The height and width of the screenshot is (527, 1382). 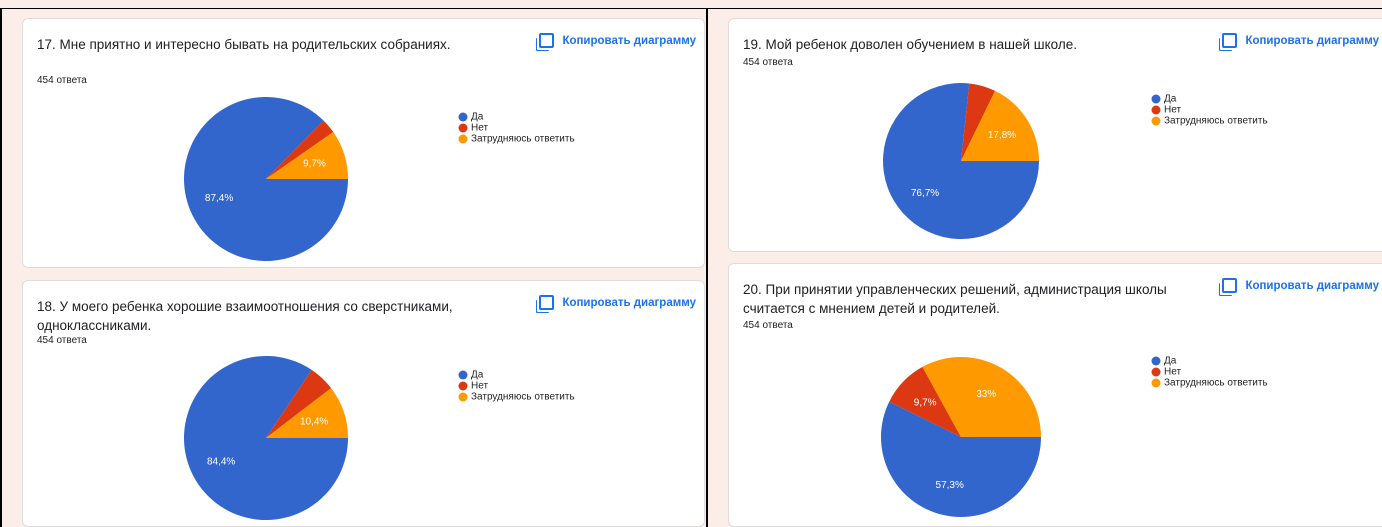 What do you see at coordinates (925, 193) in the screenshot?
I see `slice-label: 76,7%` at bounding box center [925, 193].